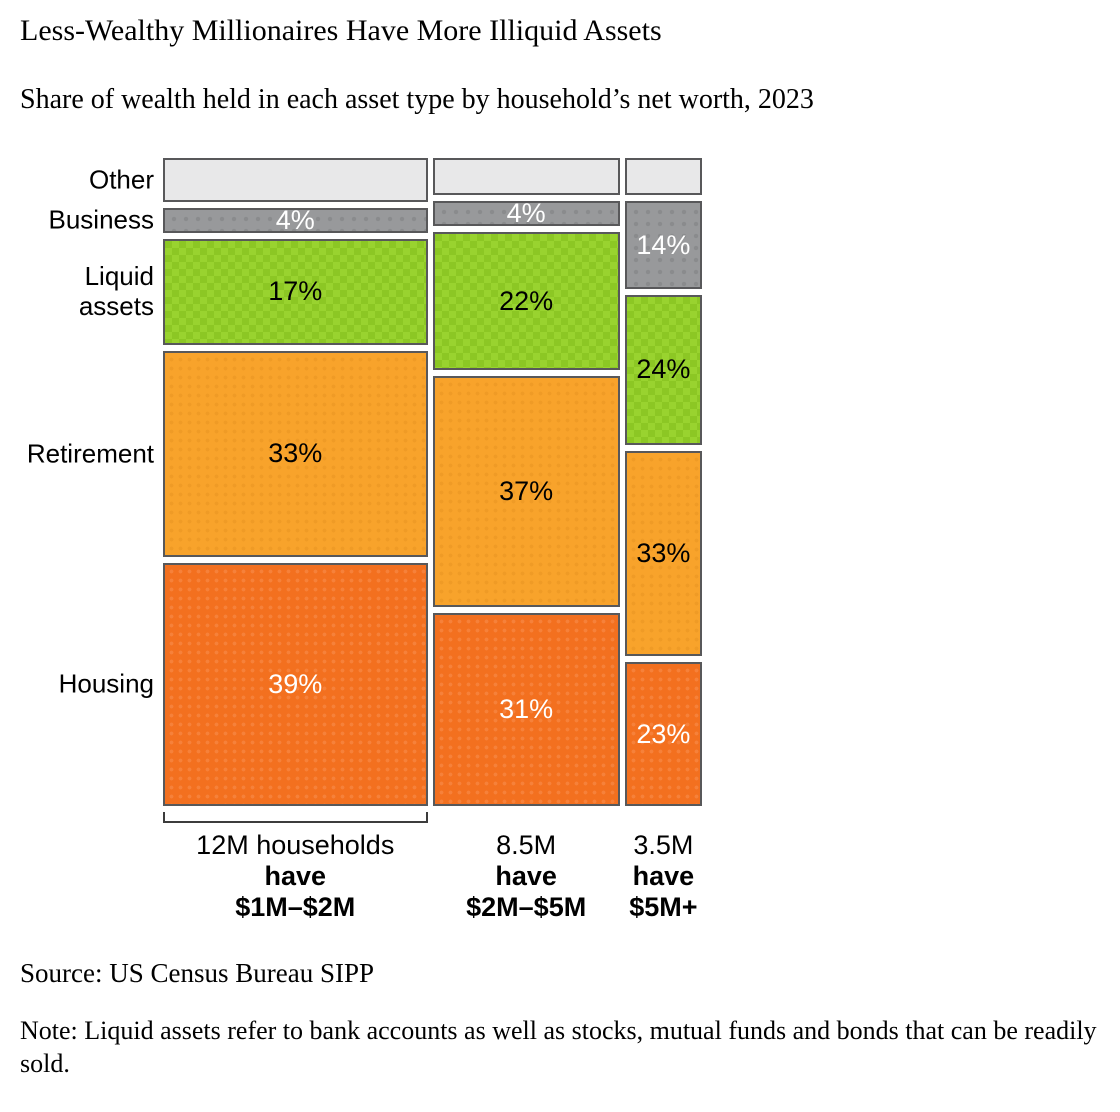 The height and width of the screenshot is (1112, 1120). I want to click on x-label-line: 12M households, so click(295, 845).